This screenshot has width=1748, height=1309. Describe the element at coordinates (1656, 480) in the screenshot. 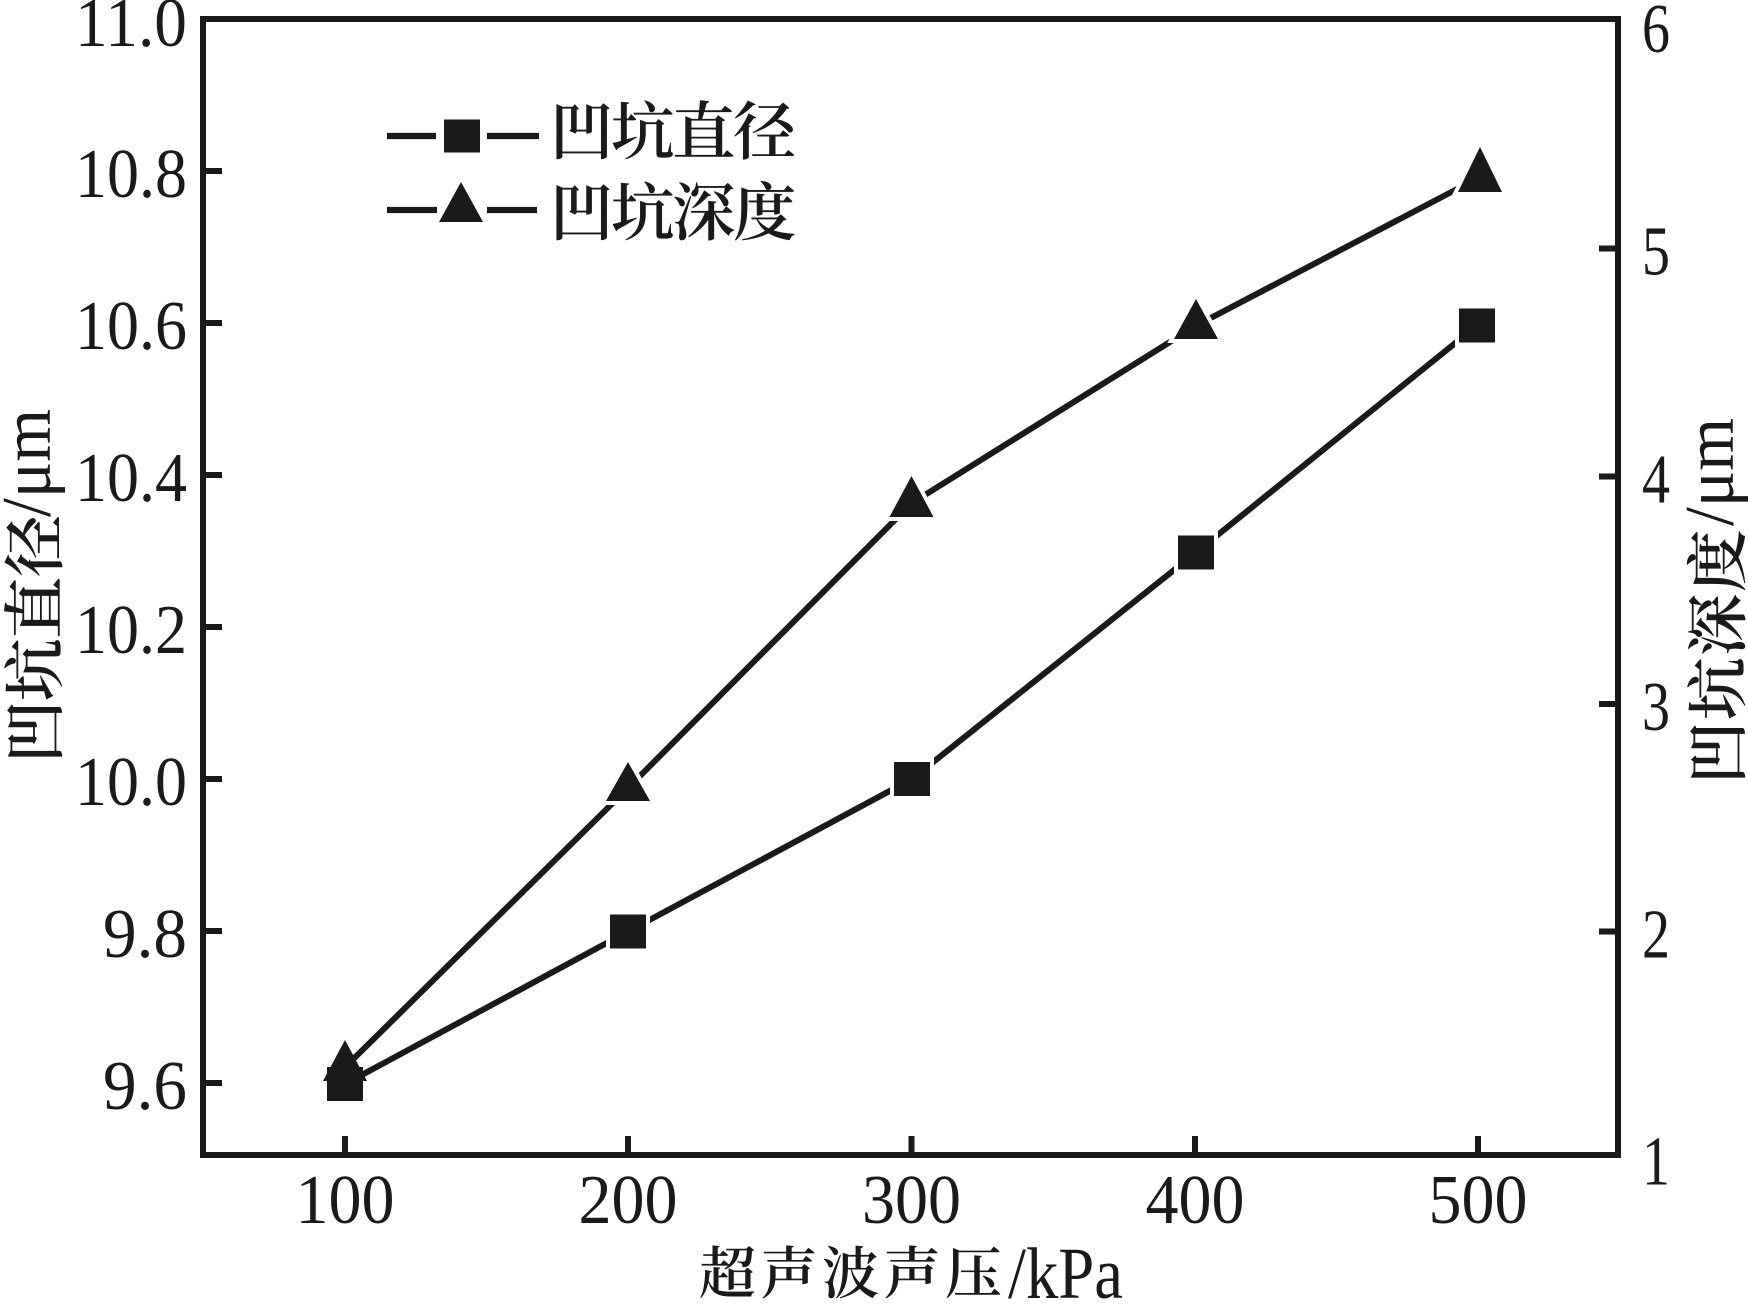

I see `svg-text: 4` at that location.